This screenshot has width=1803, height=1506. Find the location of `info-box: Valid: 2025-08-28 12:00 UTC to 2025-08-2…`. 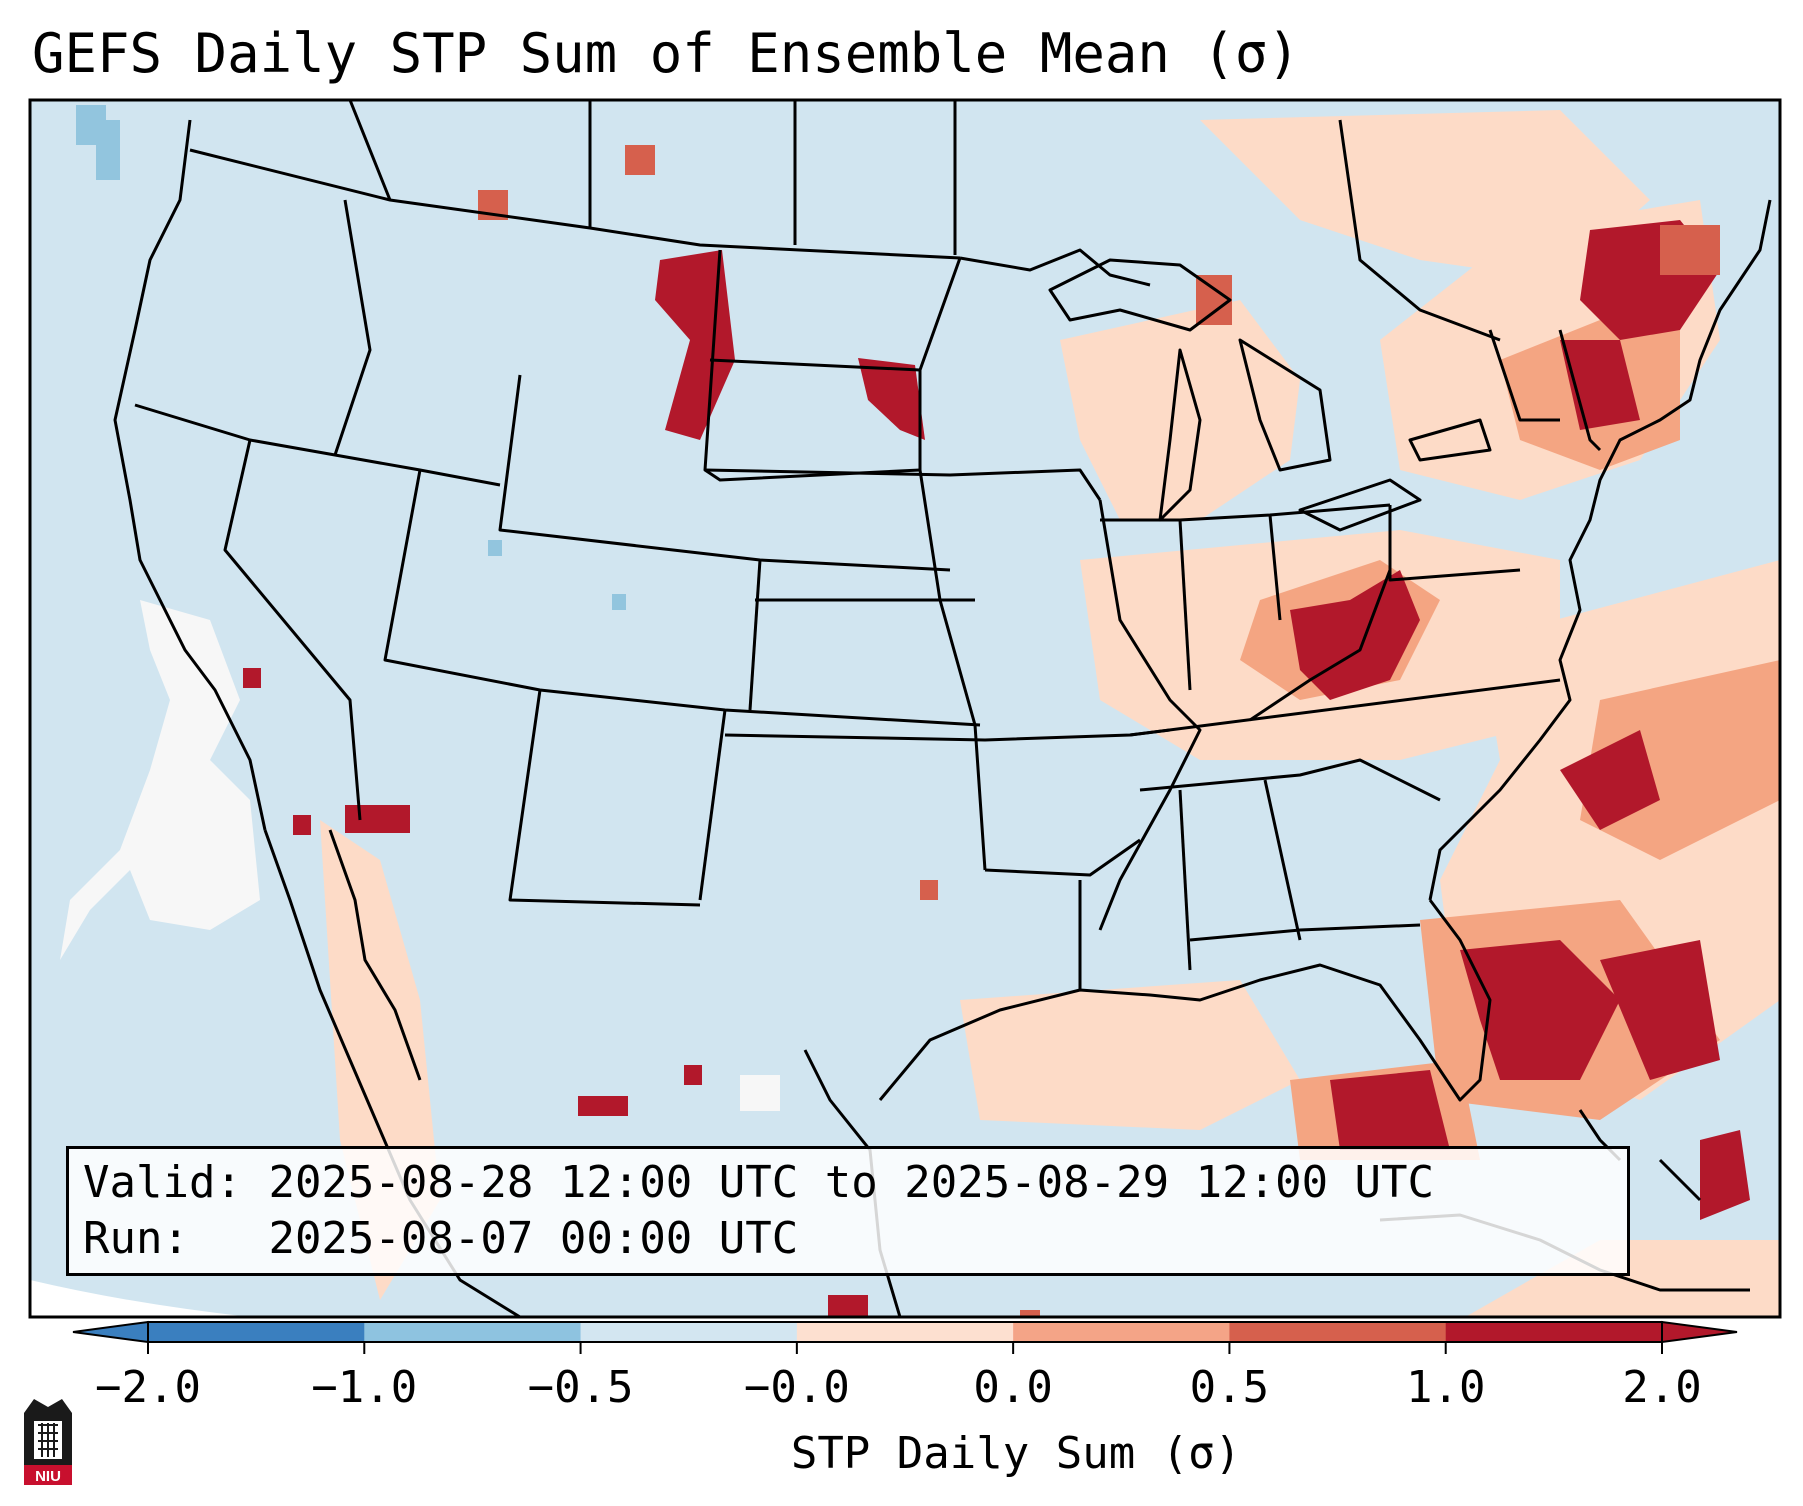

info-box: Valid: 2025-08-28 12:00 UTC to 2025-08-2… is located at coordinates (848, 1211).